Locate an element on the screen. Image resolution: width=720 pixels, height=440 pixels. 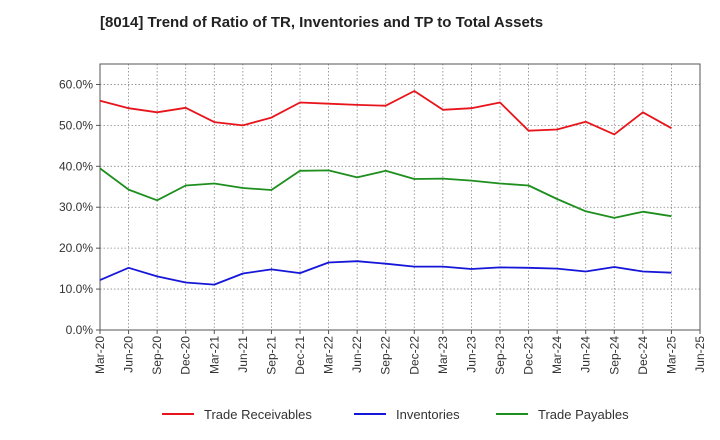
x-tick-label: Jun-22 is located at coordinates (357, 354).